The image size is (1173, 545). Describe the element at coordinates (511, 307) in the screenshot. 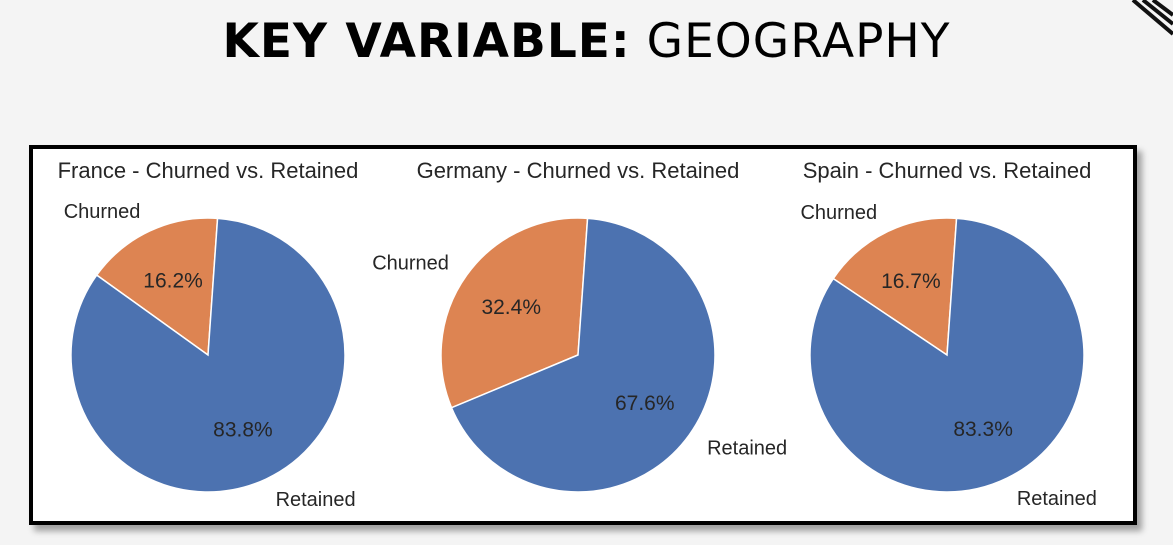

I see `slice-value-label-churned: 32.4%` at that location.